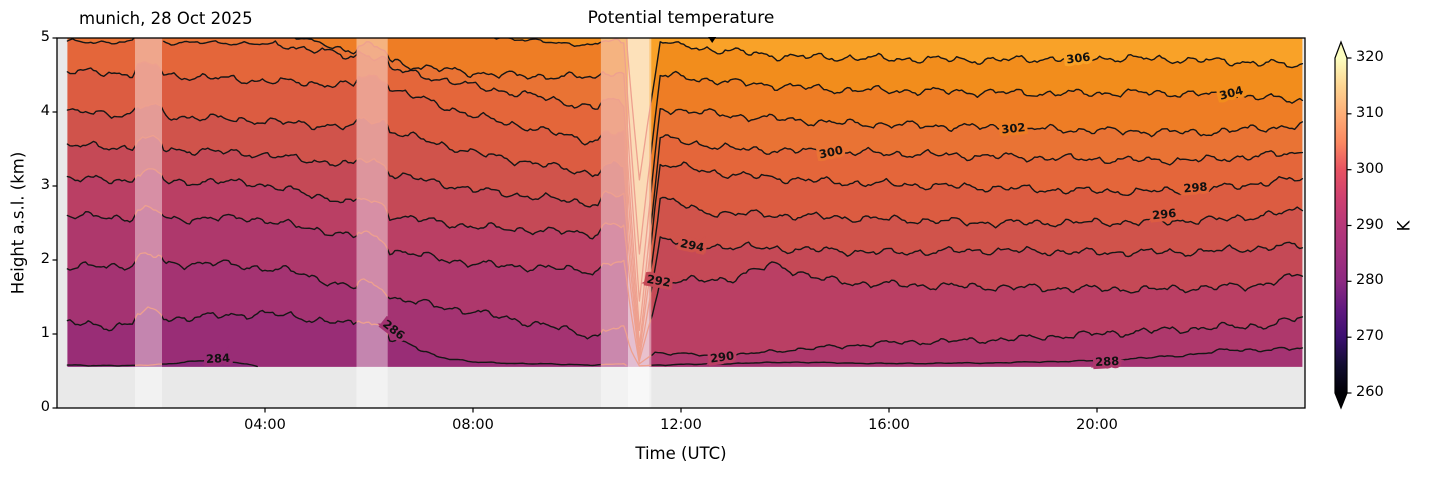 Image resolution: width=1429 pixels, height=478 pixels. What do you see at coordinates (1013, 128) in the screenshot?
I see `contour-label-302: 302` at bounding box center [1013, 128].